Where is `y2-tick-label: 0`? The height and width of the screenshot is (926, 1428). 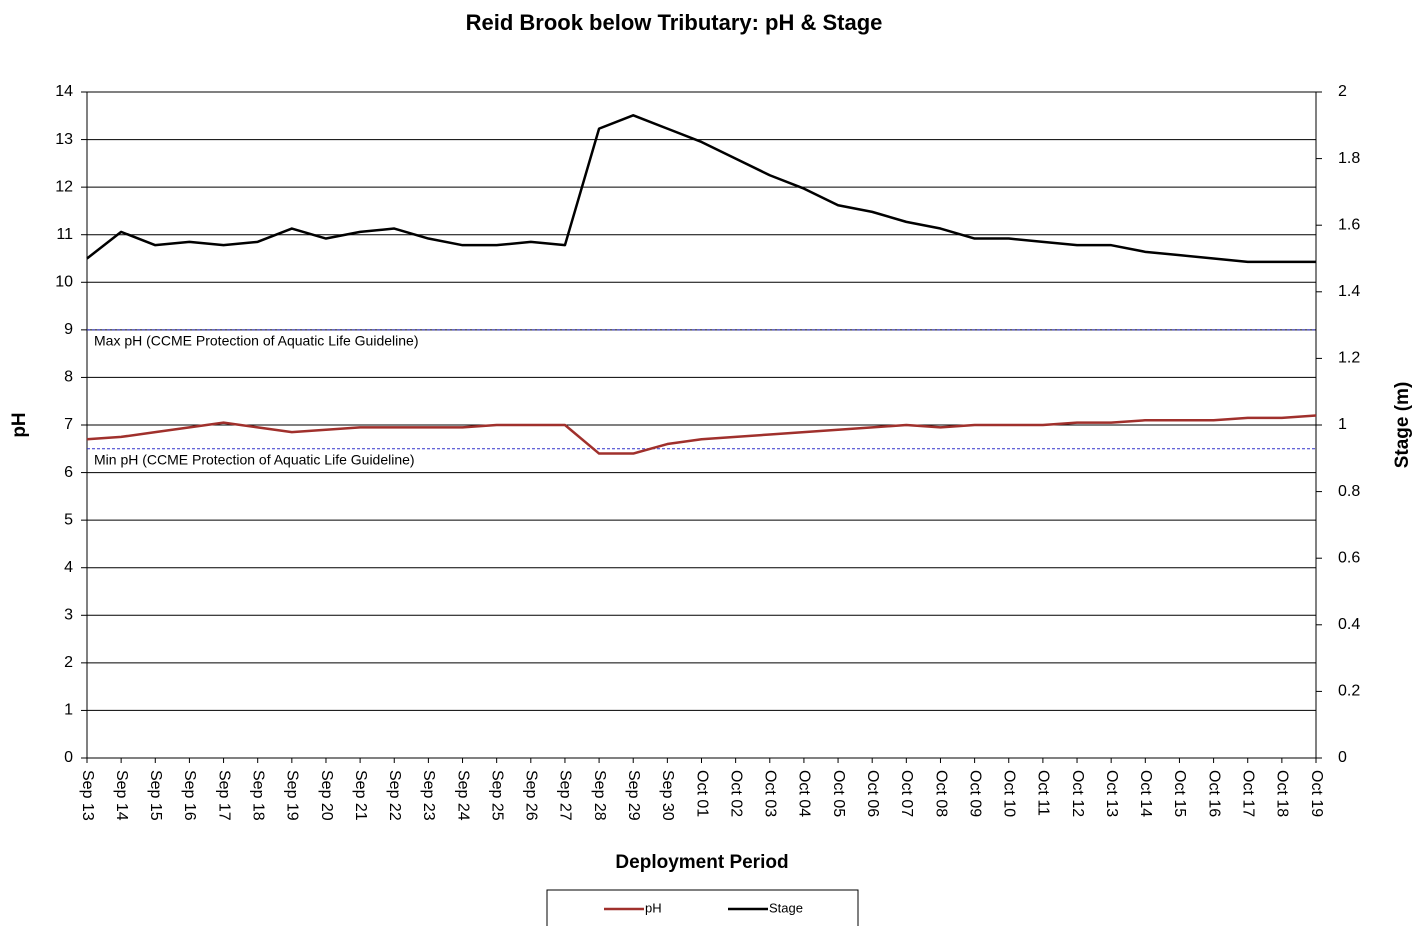 y2-tick-label: 0 is located at coordinates (1342, 757).